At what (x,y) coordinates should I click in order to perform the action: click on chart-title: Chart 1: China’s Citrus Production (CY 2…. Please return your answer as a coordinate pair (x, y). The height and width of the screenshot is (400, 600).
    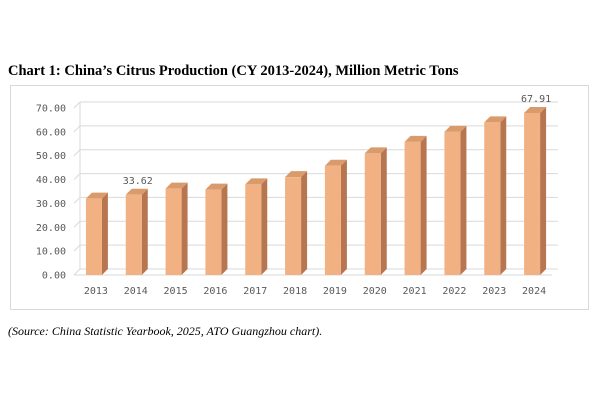
    Looking at the image, I should click on (233, 71).